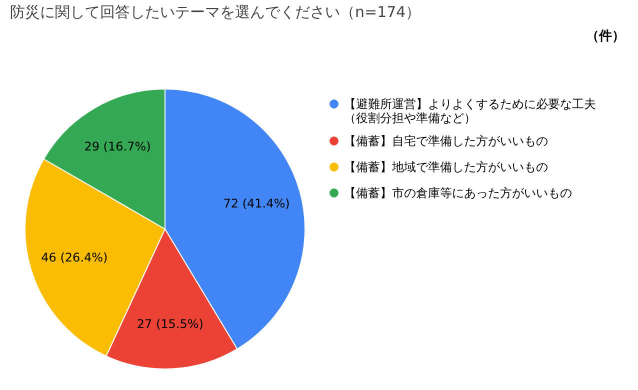 This screenshot has width=638, height=390. I want to click on data-label: 29 (16.7%), so click(117, 147).